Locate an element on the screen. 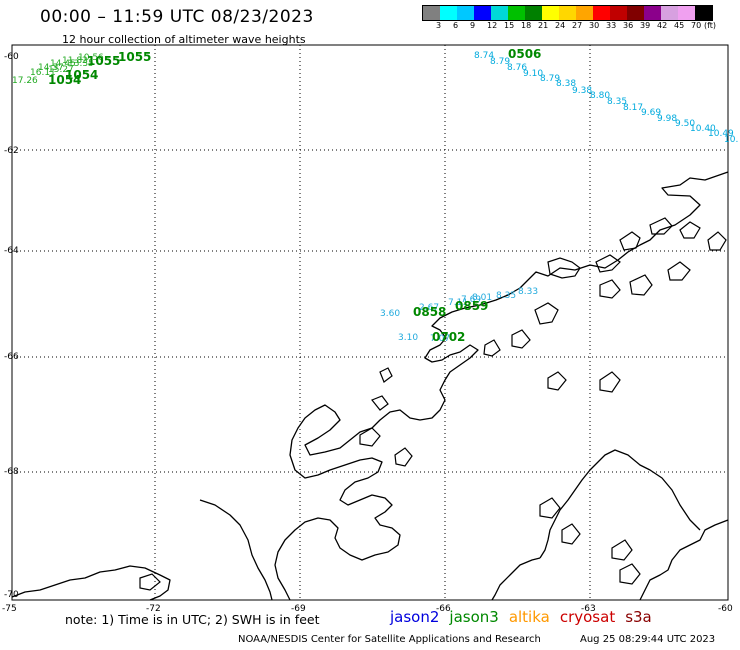  wave-height-value: 8.80 is located at coordinates (600, 96).